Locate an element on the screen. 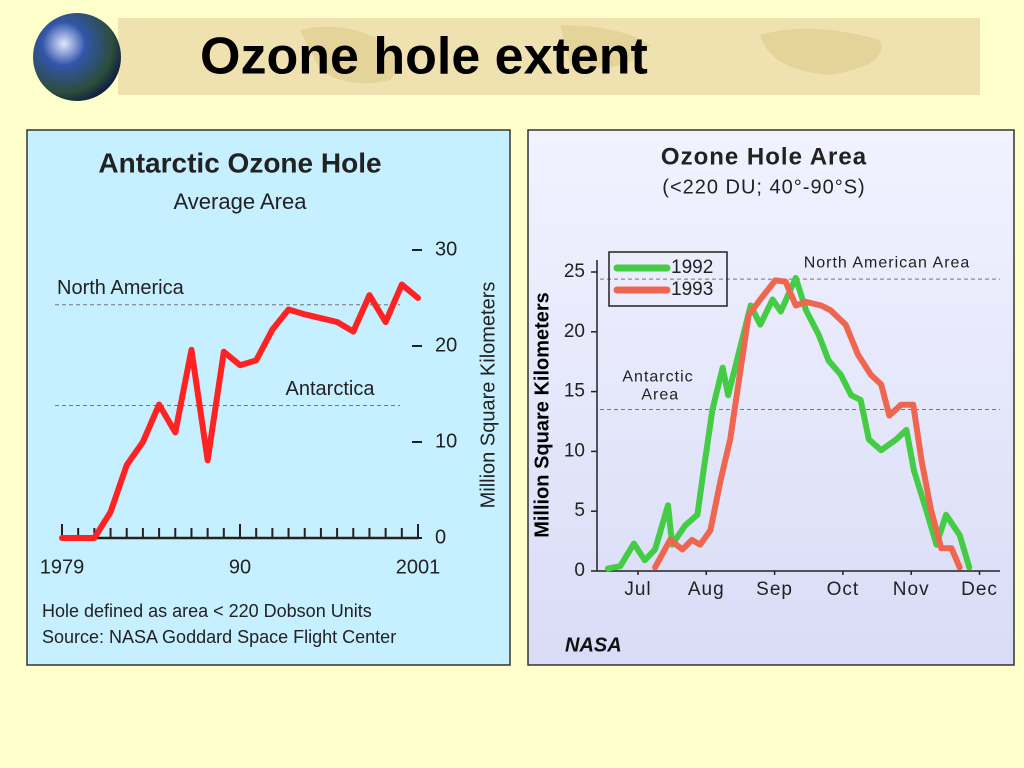  x-tick-label: 90 is located at coordinates (240, 567).